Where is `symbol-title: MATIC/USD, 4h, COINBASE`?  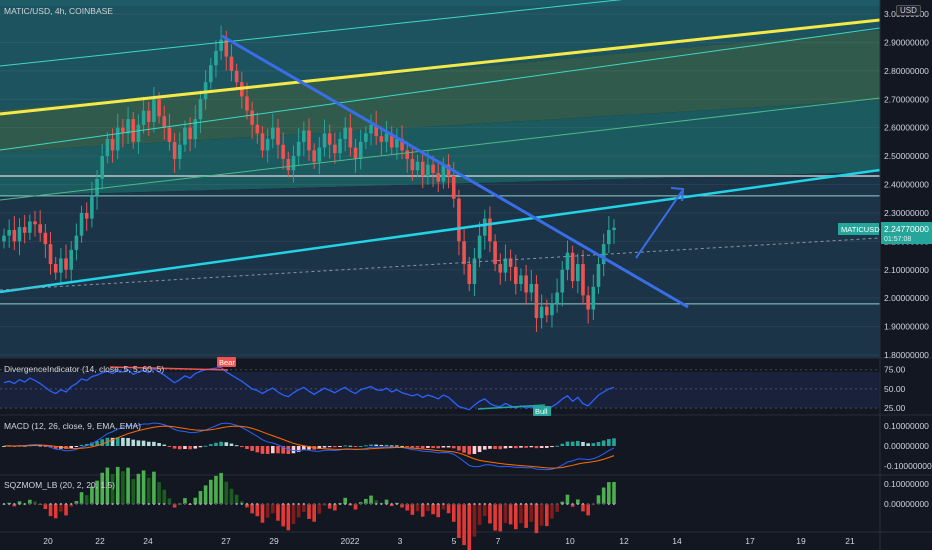
symbol-title: MATIC/USD, 4h, COINBASE is located at coordinates (58, 11).